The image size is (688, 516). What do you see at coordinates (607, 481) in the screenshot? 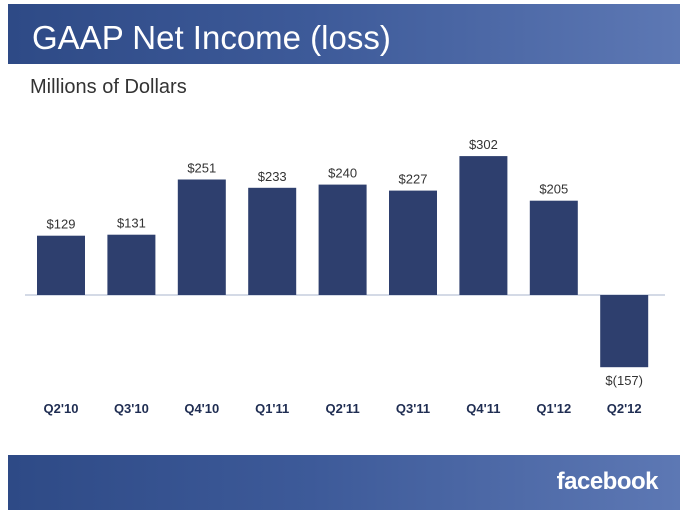
I see `facebook-logo: facebook` at bounding box center [607, 481].